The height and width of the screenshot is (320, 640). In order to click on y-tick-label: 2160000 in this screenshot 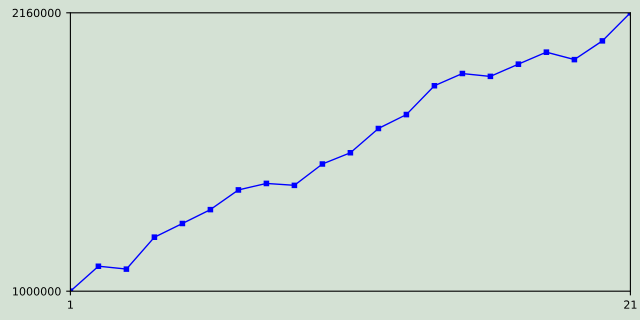, I will do `click(36, 13)`.